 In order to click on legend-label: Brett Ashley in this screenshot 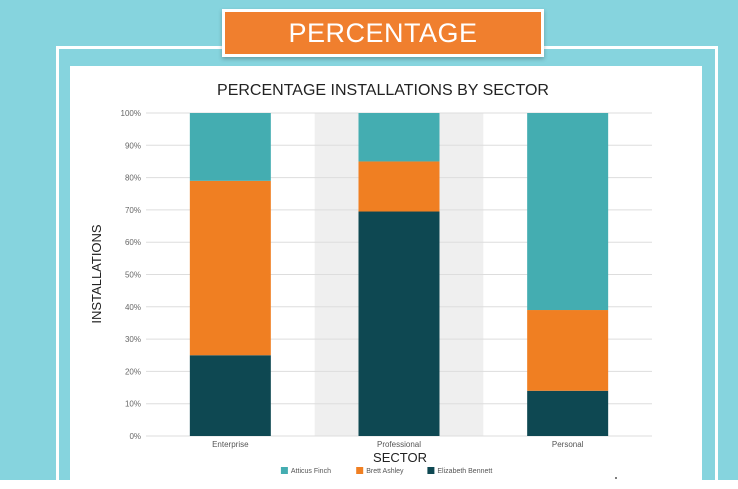, I will do `click(385, 471)`.